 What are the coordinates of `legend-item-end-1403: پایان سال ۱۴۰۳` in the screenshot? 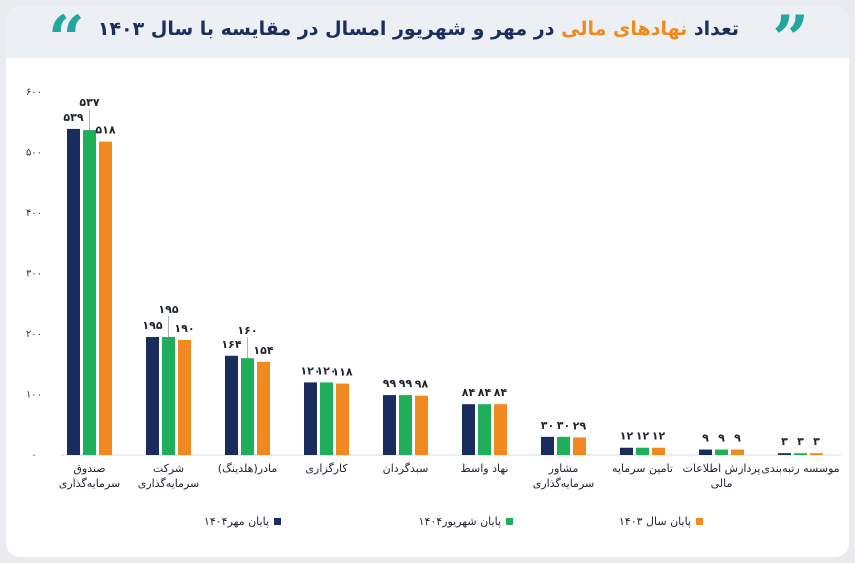 It's located at (661, 521).